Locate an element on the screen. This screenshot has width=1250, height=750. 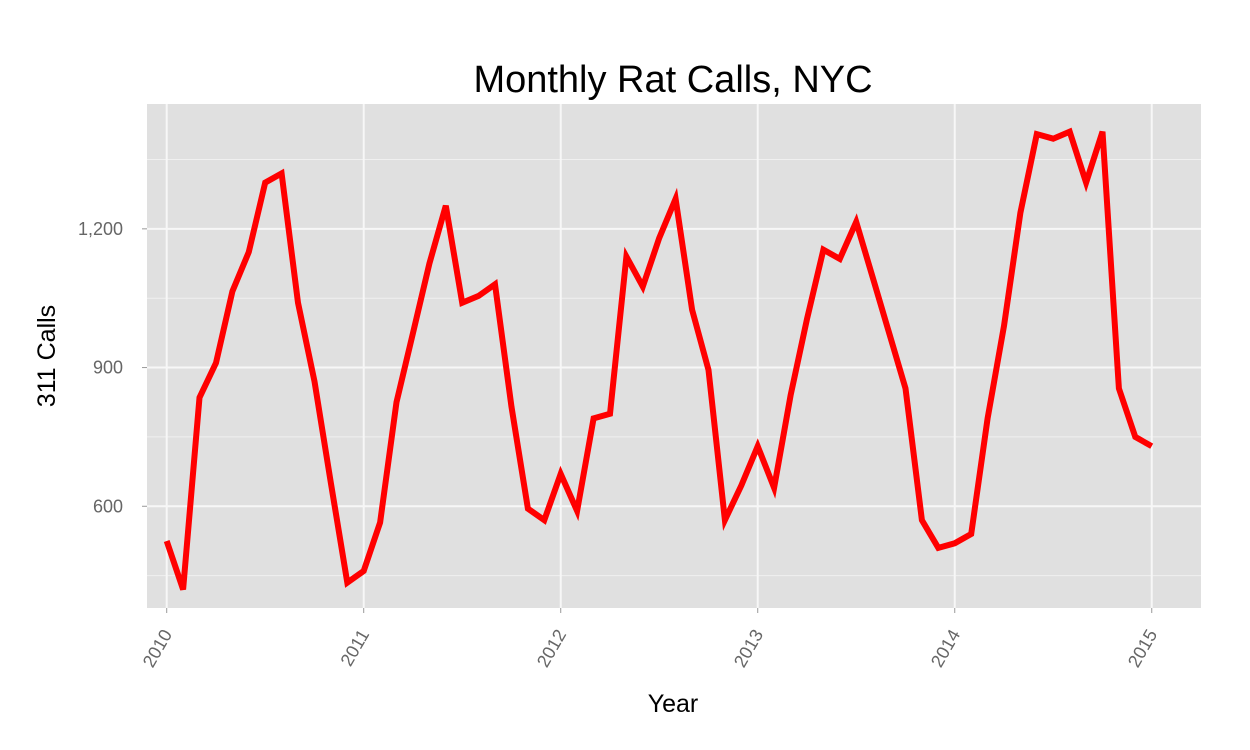
chart-title: Monthly Rat Calls, NYC is located at coordinates (672, 80).